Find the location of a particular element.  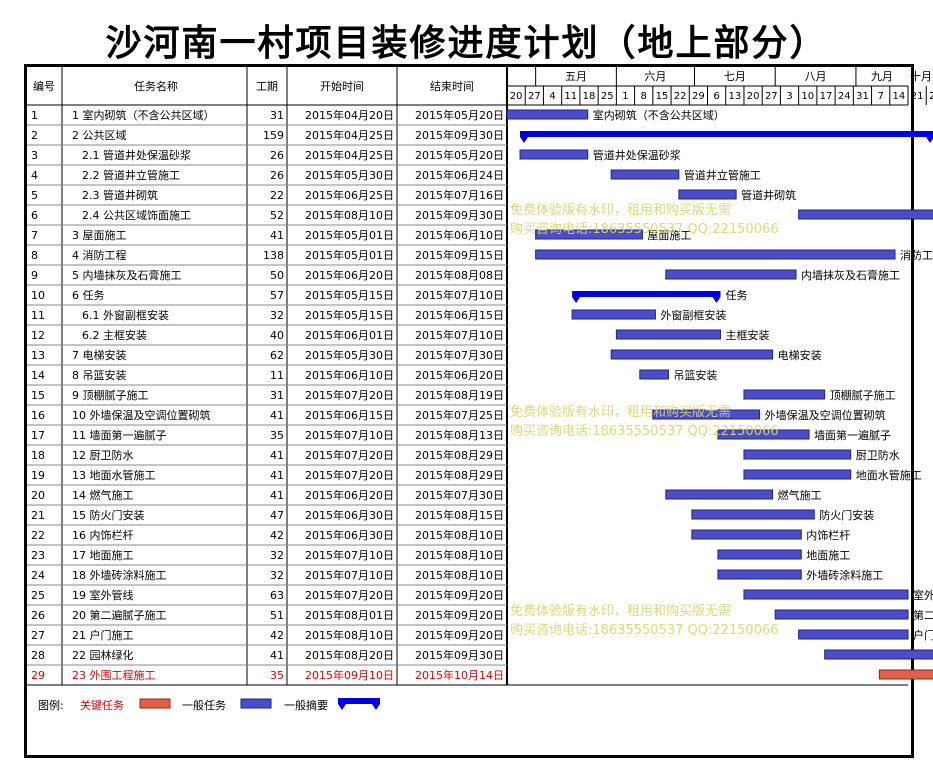

row-duration: 57 is located at coordinates (277, 295).